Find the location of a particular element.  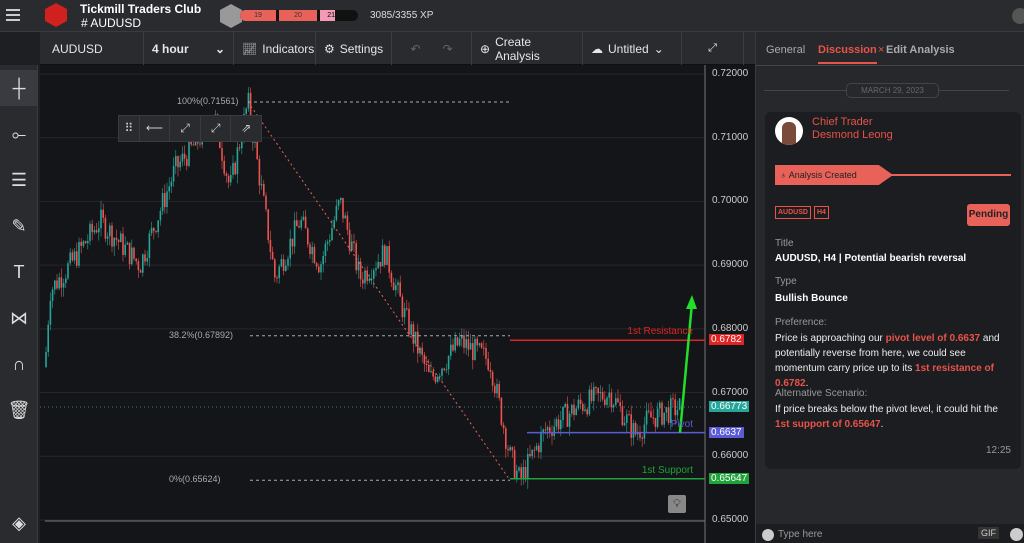

indicators-button: 📈︎ Indicators is located at coordinates (275, 48).